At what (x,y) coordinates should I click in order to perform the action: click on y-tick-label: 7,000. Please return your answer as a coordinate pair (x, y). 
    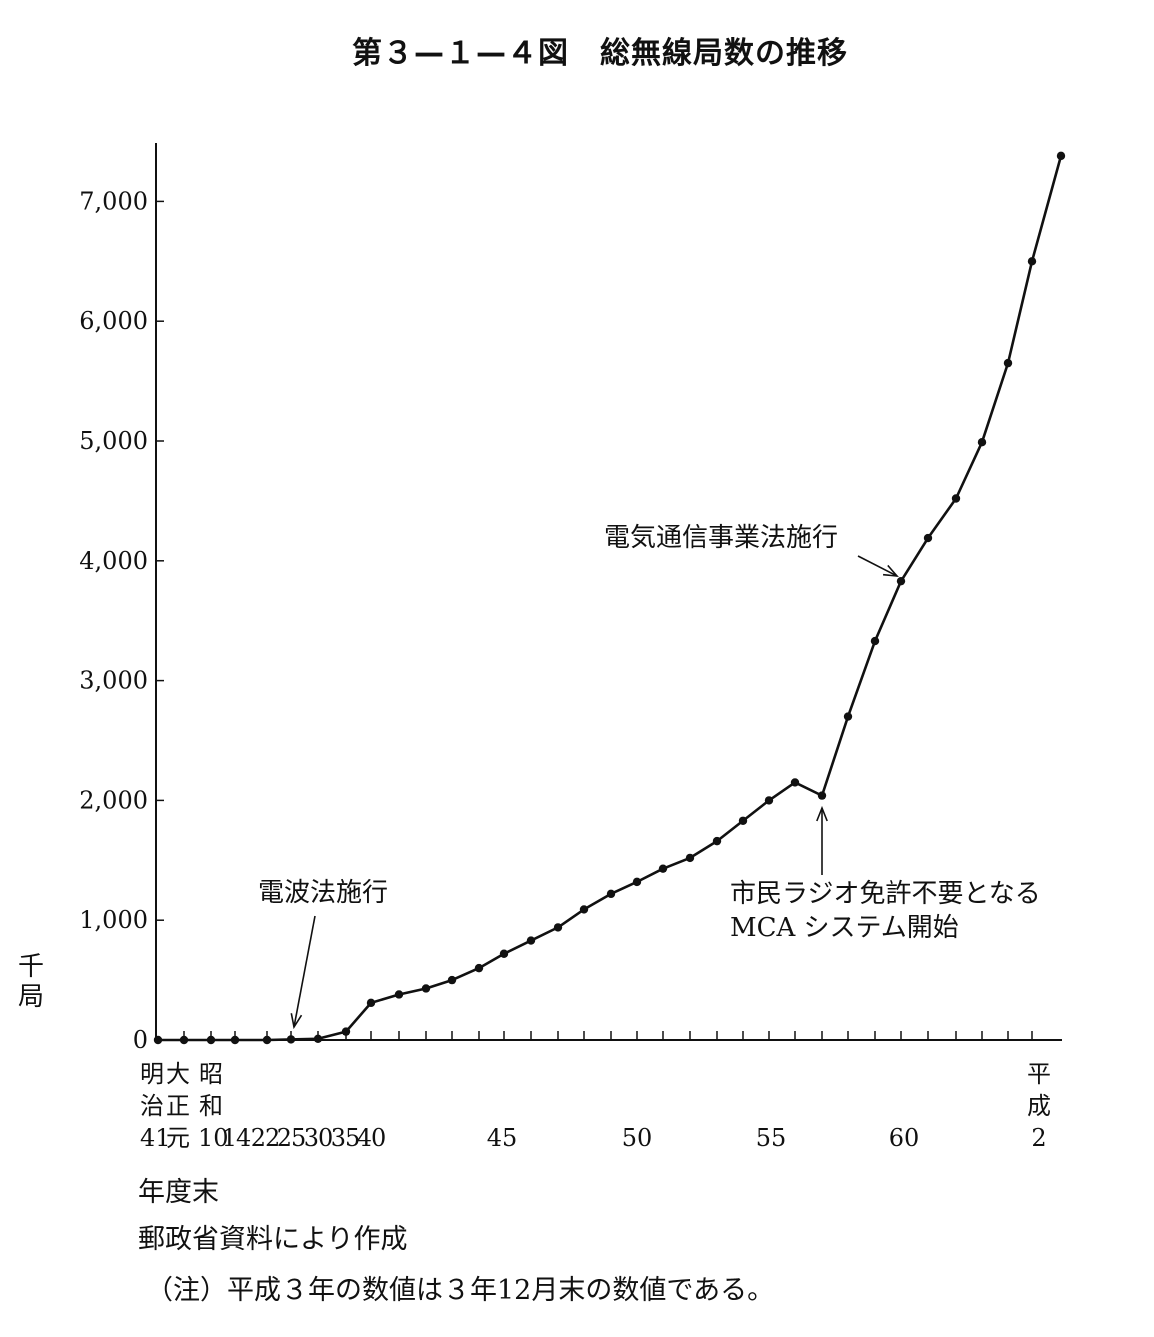
    Looking at the image, I should click on (113, 201).